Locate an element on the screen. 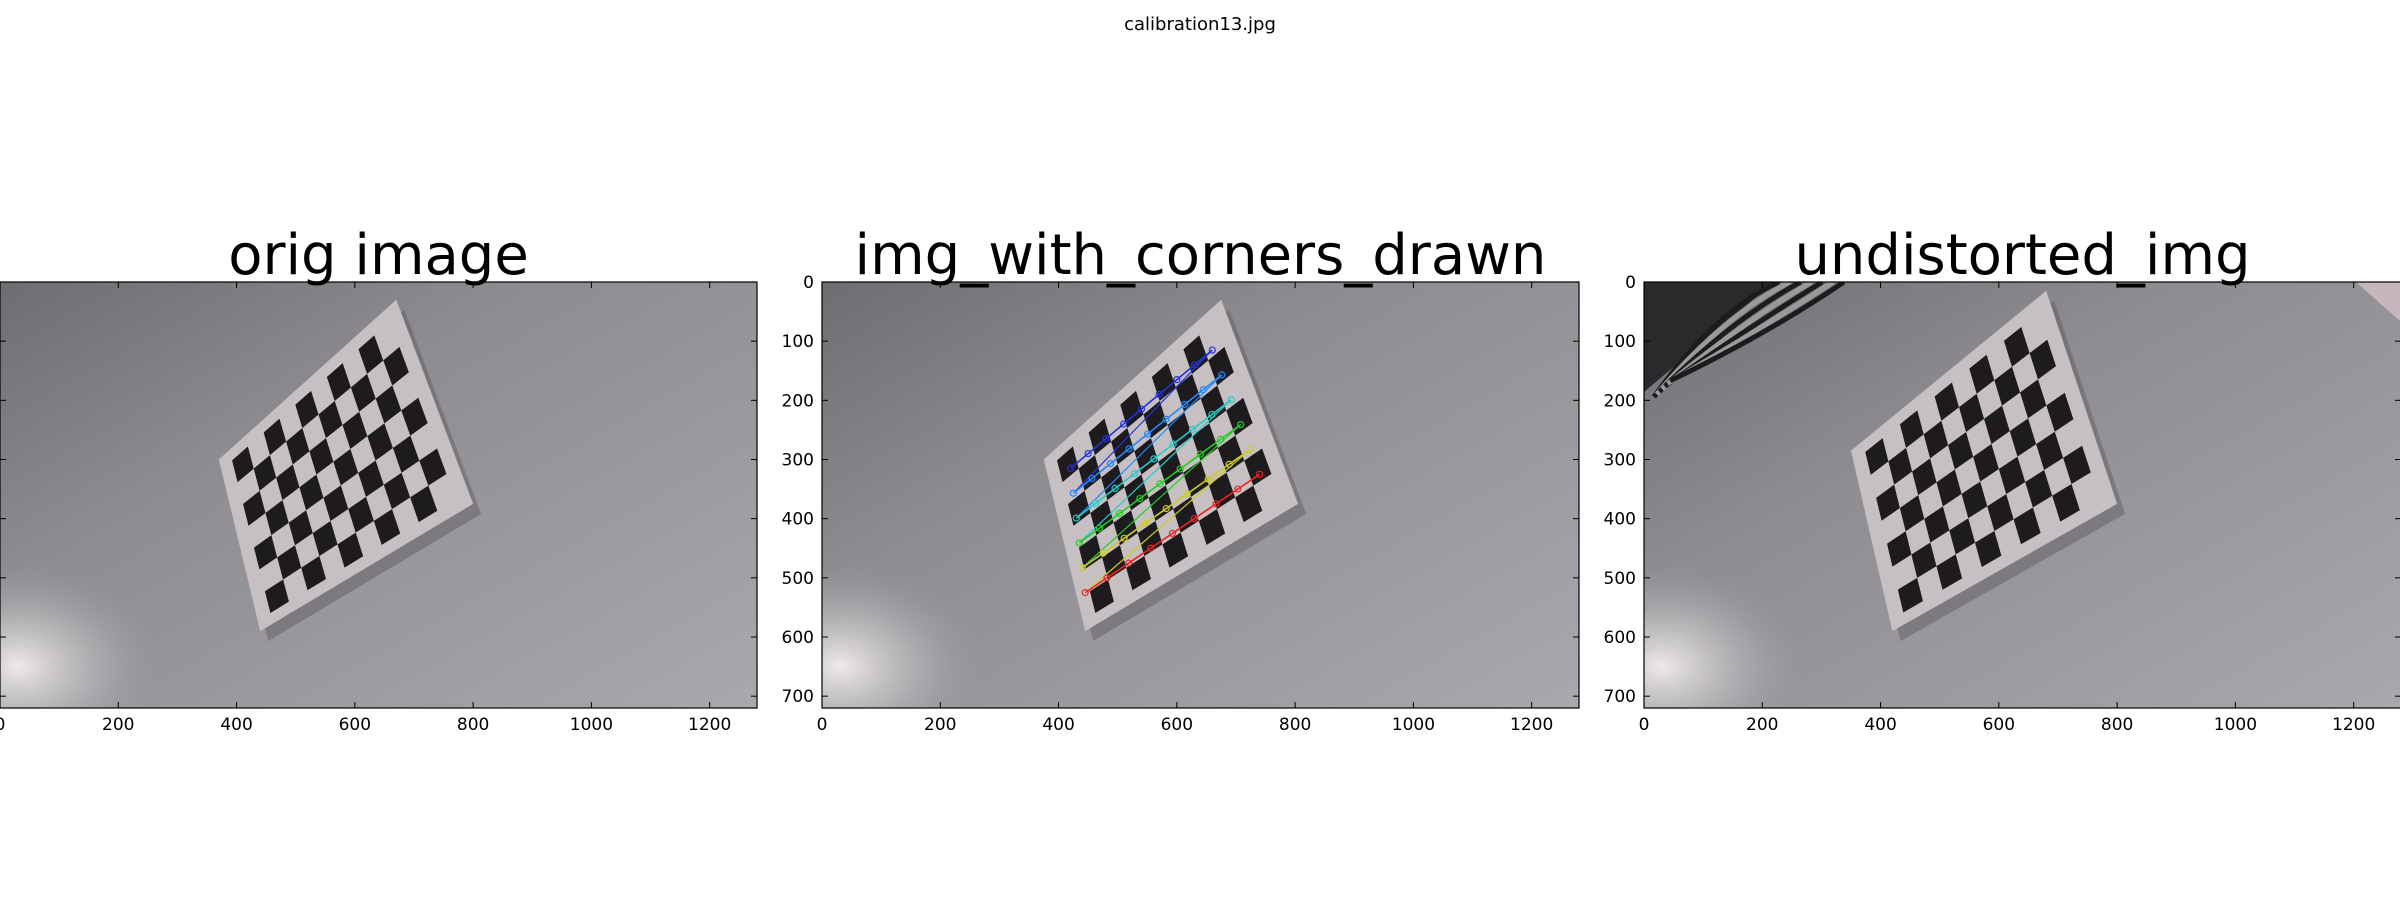  y-tick-label: 600 is located at coordinates (1620, 638).